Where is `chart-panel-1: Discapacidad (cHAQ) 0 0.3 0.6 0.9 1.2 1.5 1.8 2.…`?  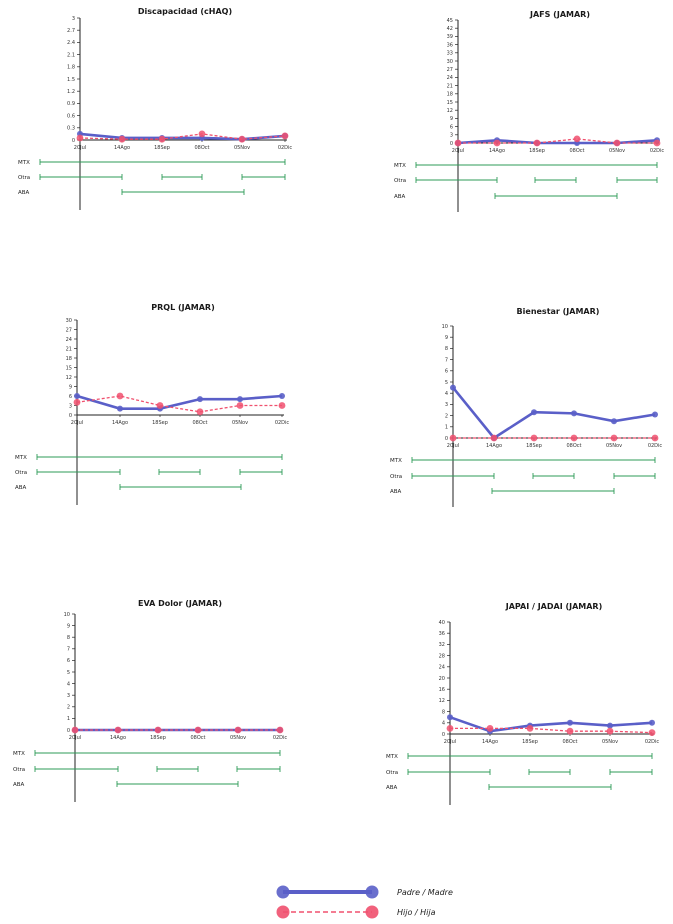 chart-panel-1: Discapacidad (cHAQ) 0 0.3 0.6 0.9 1.2 1.5 1.8 2.… is located at coordinates (155, 108).